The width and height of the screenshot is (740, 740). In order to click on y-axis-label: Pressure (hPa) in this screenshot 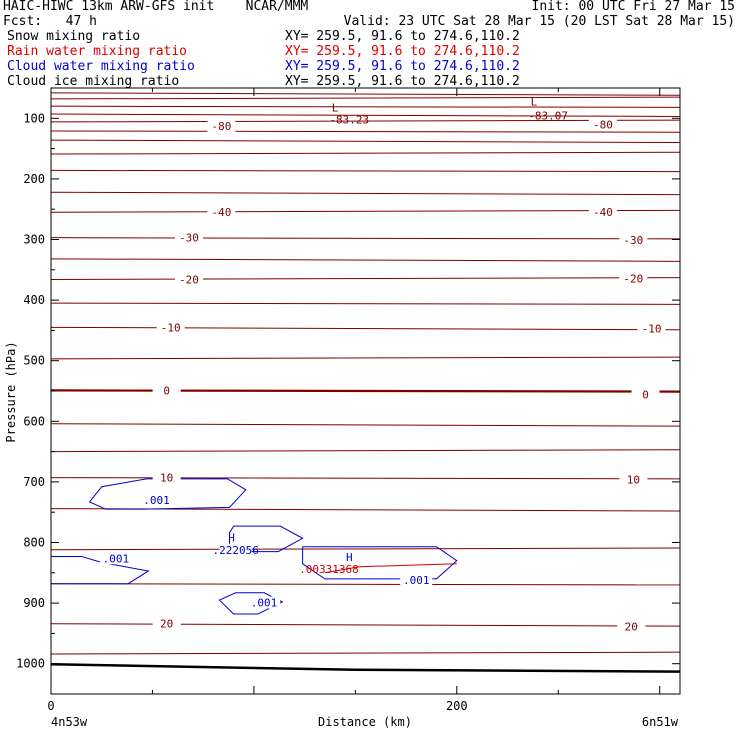, I will do `click(11, 391)`.